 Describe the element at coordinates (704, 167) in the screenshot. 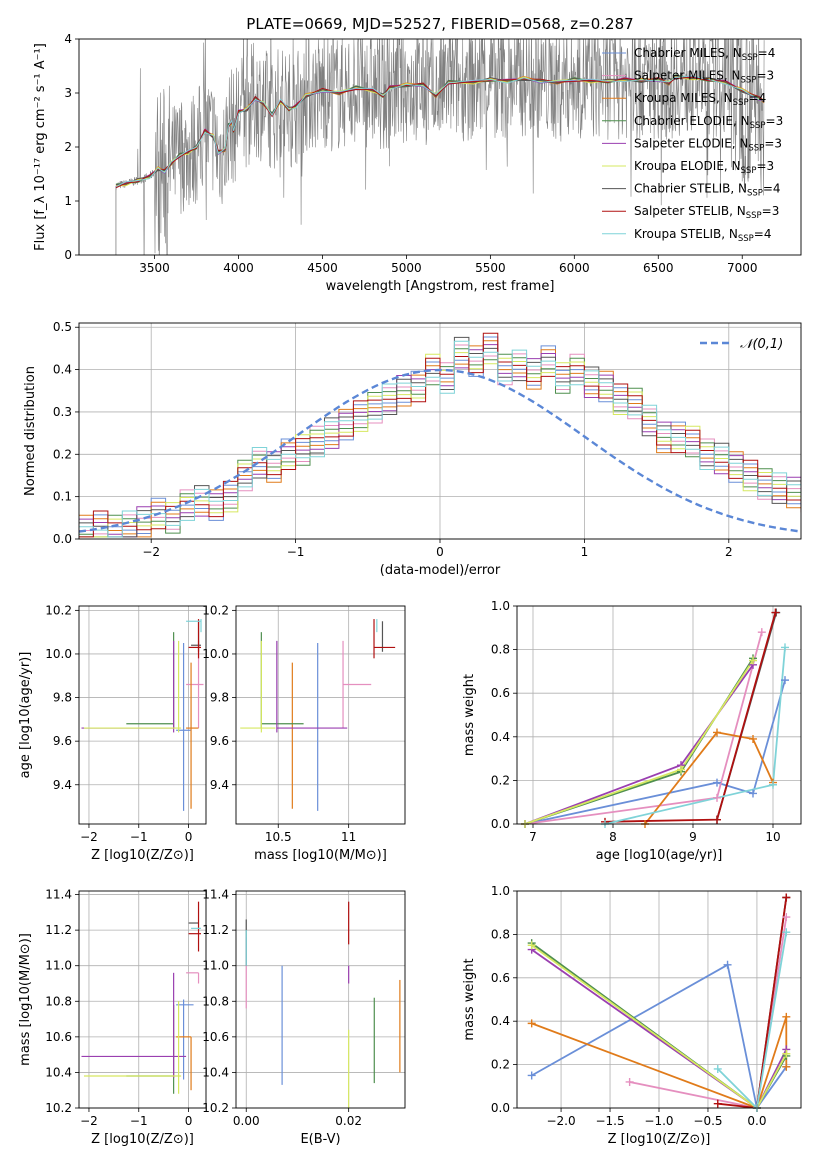

I see `legend-entry: Kroupa ELODIE, NSSP=3` at that location.